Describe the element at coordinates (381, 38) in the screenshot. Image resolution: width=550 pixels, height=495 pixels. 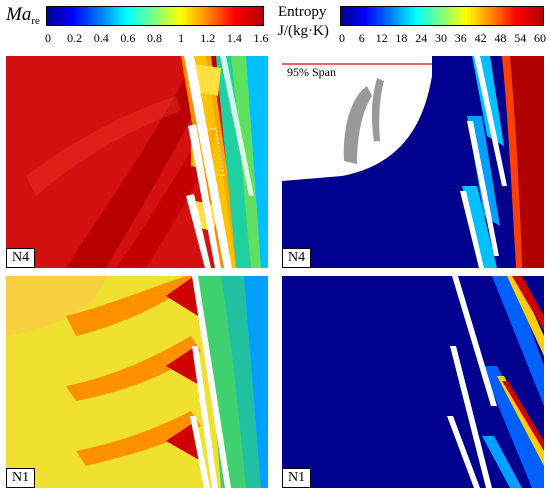
I see `entropy-tick-2: 12` at that location.